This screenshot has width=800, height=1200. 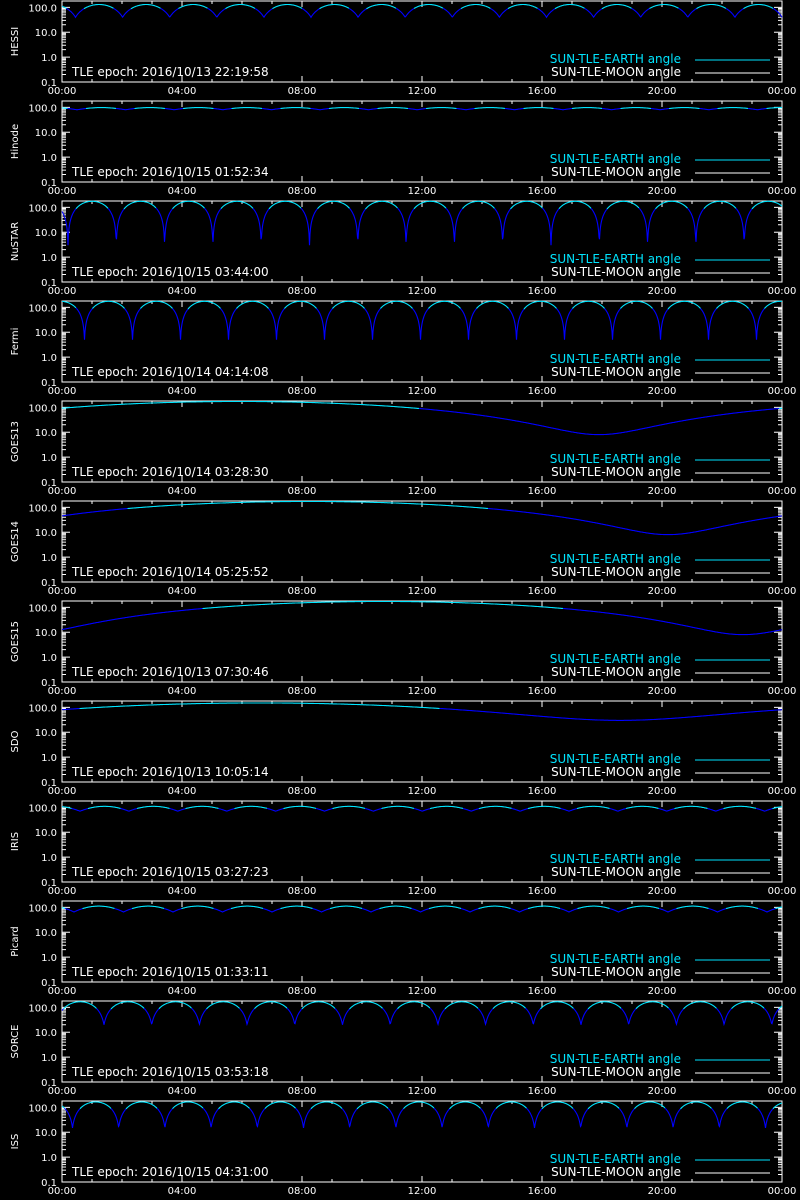 I want to click on satellite-label: IRIS, so click(x=15, y=841).